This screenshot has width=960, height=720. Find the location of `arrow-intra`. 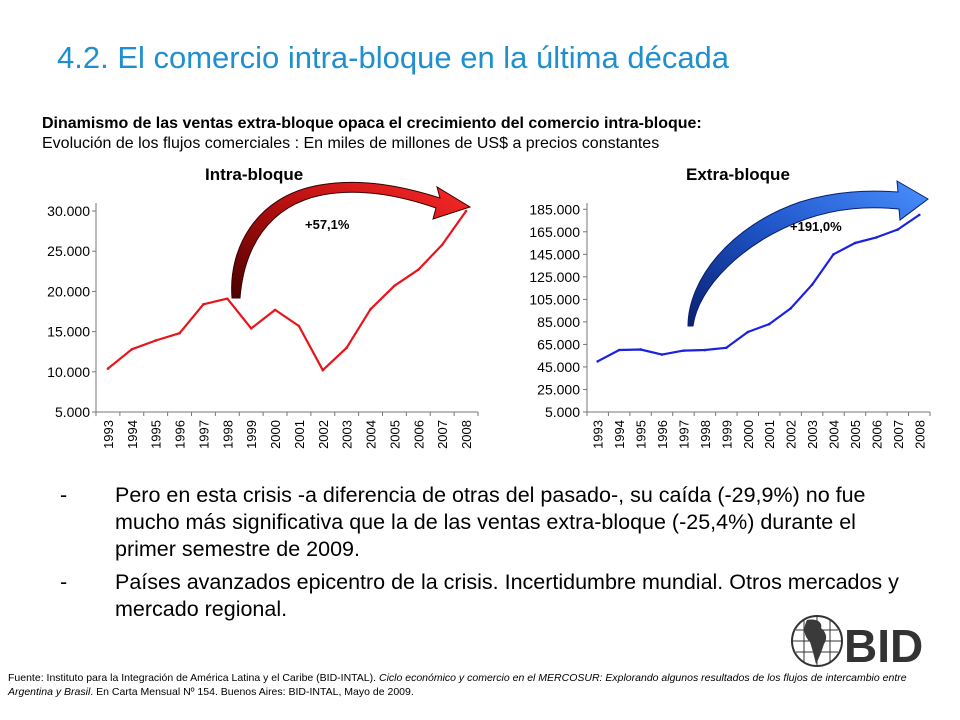

arrow-intra is located at coordinates (351, 240).